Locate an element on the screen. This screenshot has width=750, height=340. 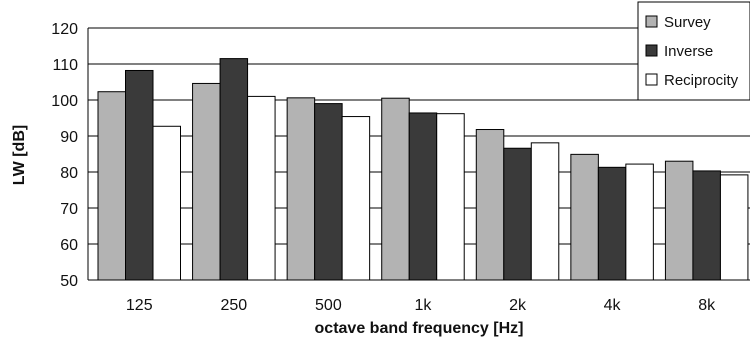
x-tick-label: 125 is located at coordinates (139, 305).